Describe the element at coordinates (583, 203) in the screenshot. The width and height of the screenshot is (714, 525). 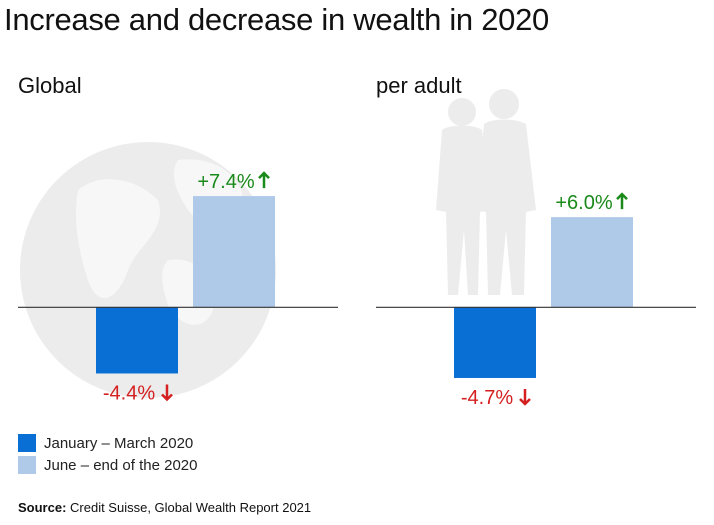
I see `data-label-jun-end: +6.0%` at that location.